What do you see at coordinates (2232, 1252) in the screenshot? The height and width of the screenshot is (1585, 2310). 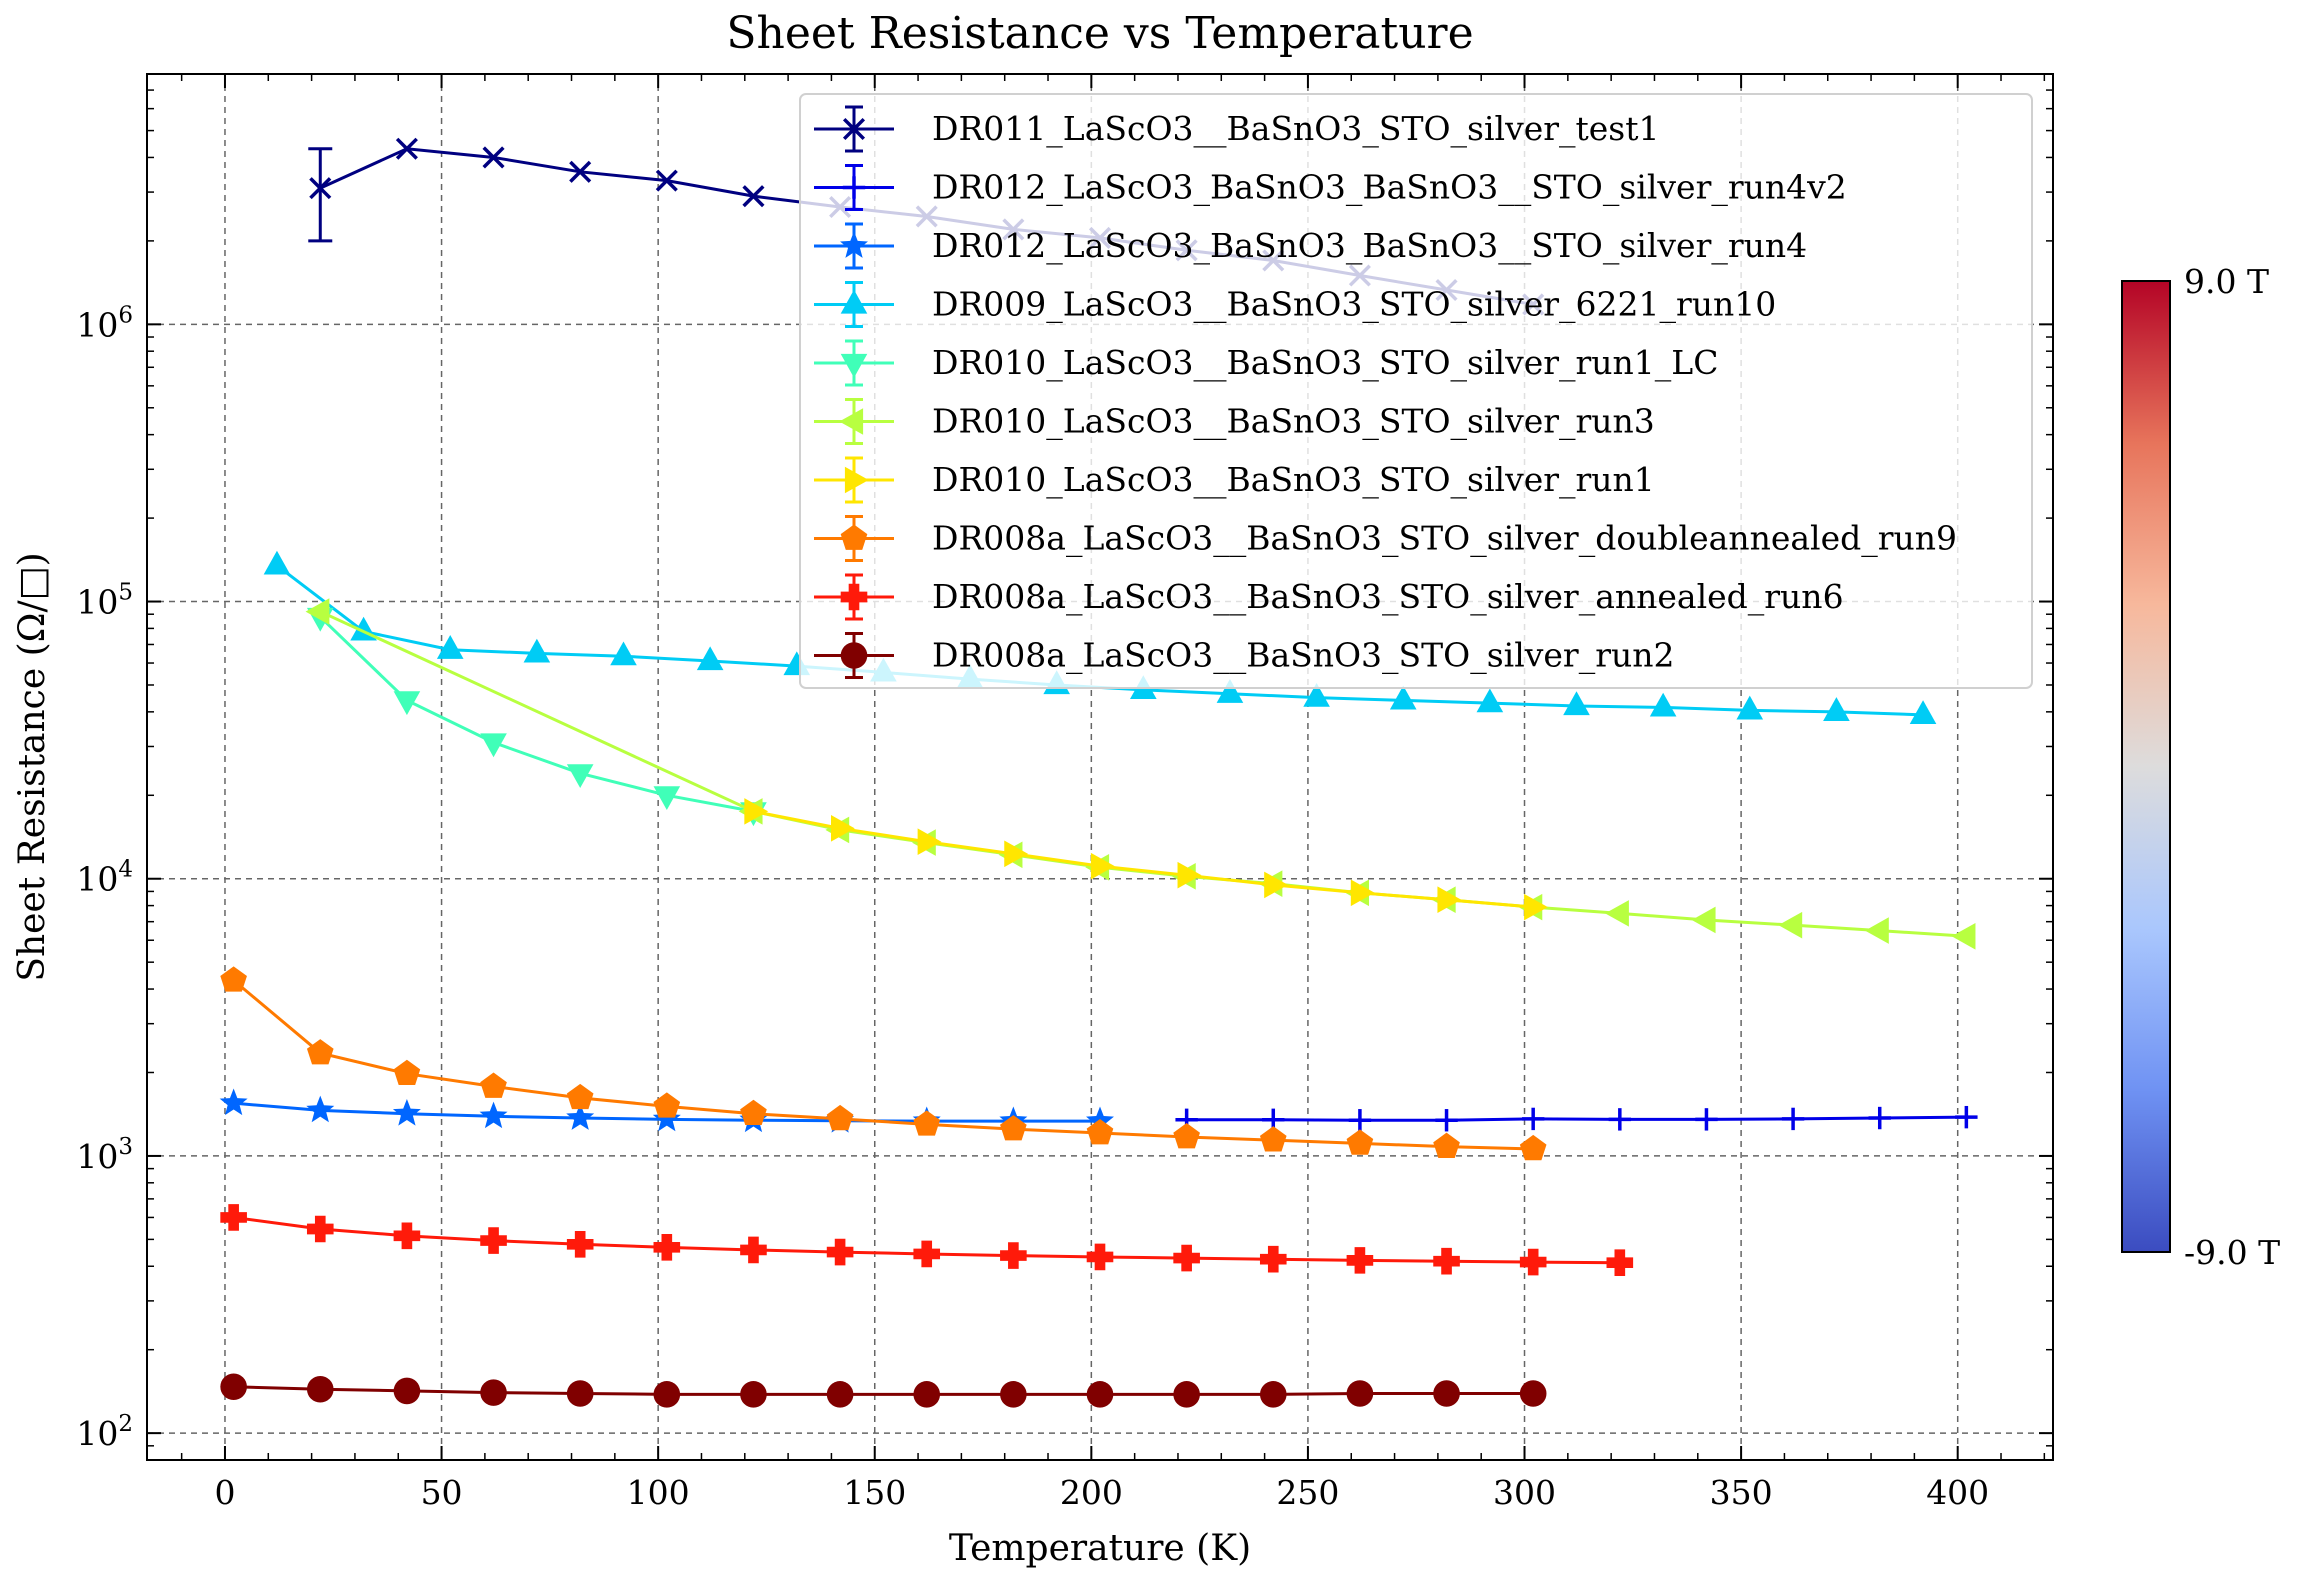 I see `colorbar-min-label: -9.0 T` at bounding box center [2232, 1252].